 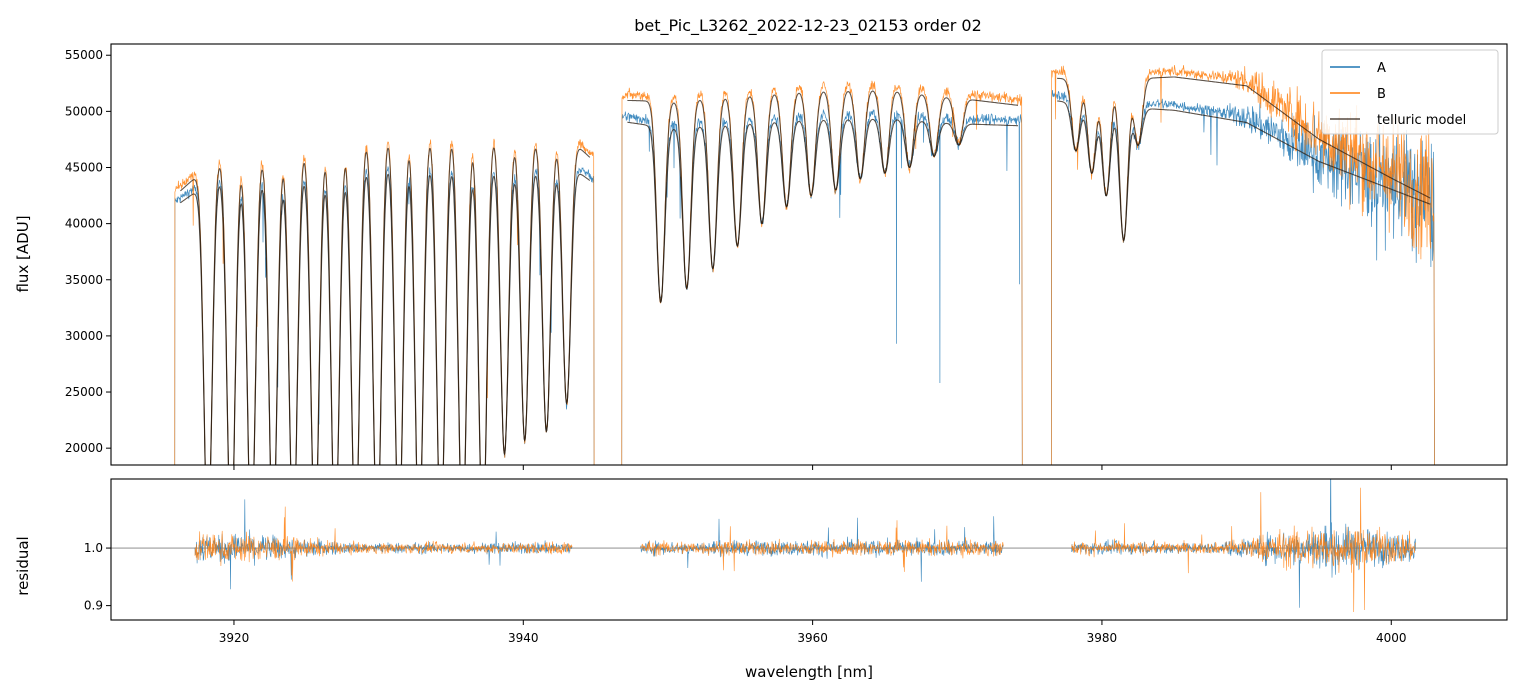 I want to click on x-tick-label: 3940, so click(x=523, y=638).